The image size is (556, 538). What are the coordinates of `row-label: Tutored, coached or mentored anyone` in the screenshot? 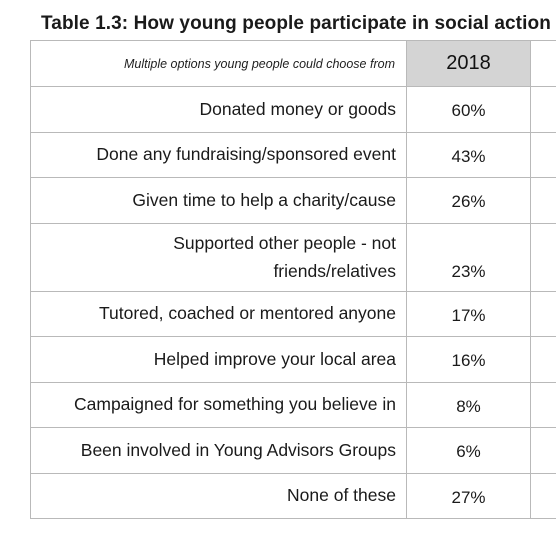 It's located at (218, 313).